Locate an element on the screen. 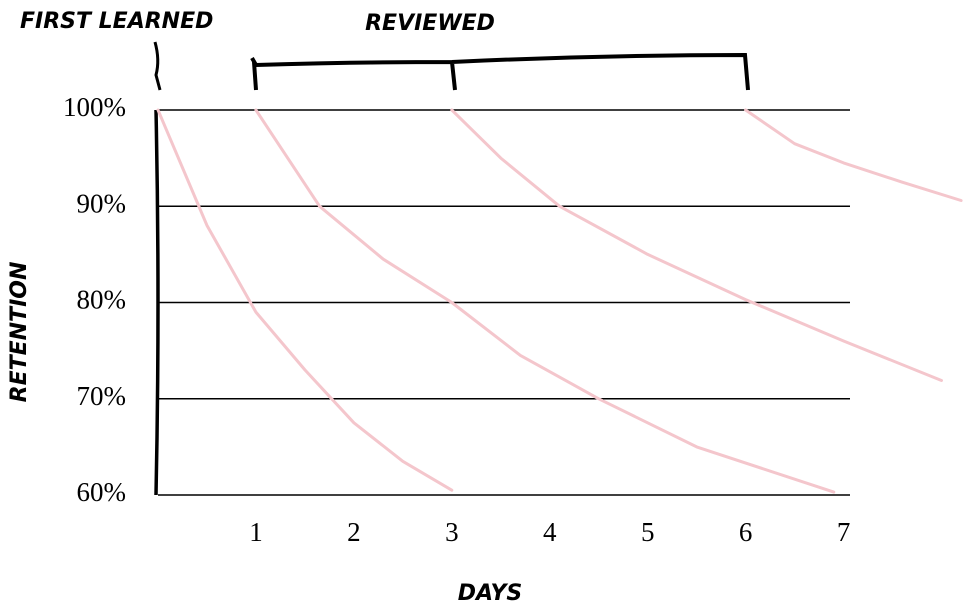 The image size is (968, 611). y-tick-label: 80% is located at coordinates (102, 300).